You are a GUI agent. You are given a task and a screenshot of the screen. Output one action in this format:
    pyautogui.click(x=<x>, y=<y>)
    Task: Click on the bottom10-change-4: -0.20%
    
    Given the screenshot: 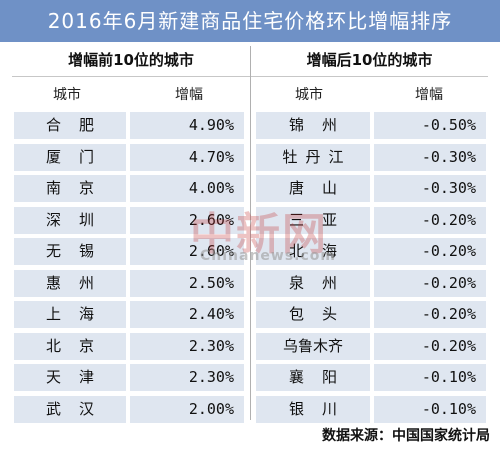 What is the action you would take?
    pyautogui.click(x=430, y=220)
    